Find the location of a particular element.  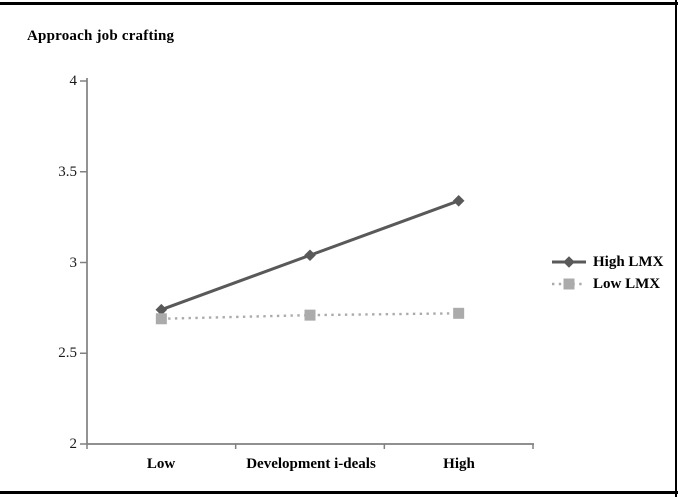

series-high-lmx is located at coordinates (310, 255).